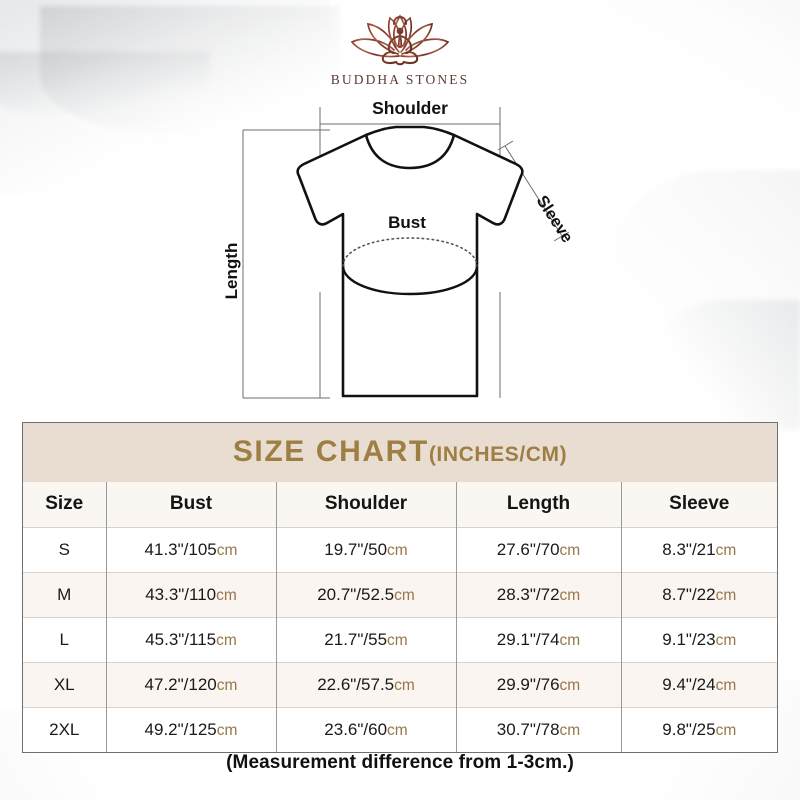  I want to click on size-chart-title-units: (INCHES/CM), so click(498, 454).